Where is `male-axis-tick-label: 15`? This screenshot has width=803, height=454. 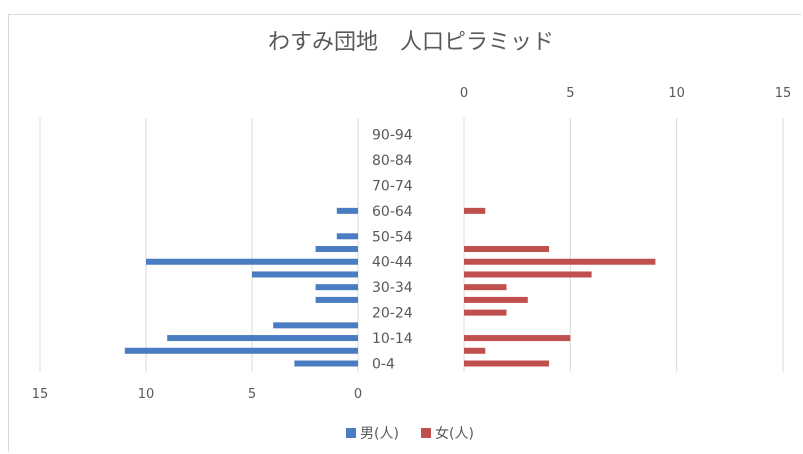
male-axis-tick-label: 15 is located at coordinates (40, 394).